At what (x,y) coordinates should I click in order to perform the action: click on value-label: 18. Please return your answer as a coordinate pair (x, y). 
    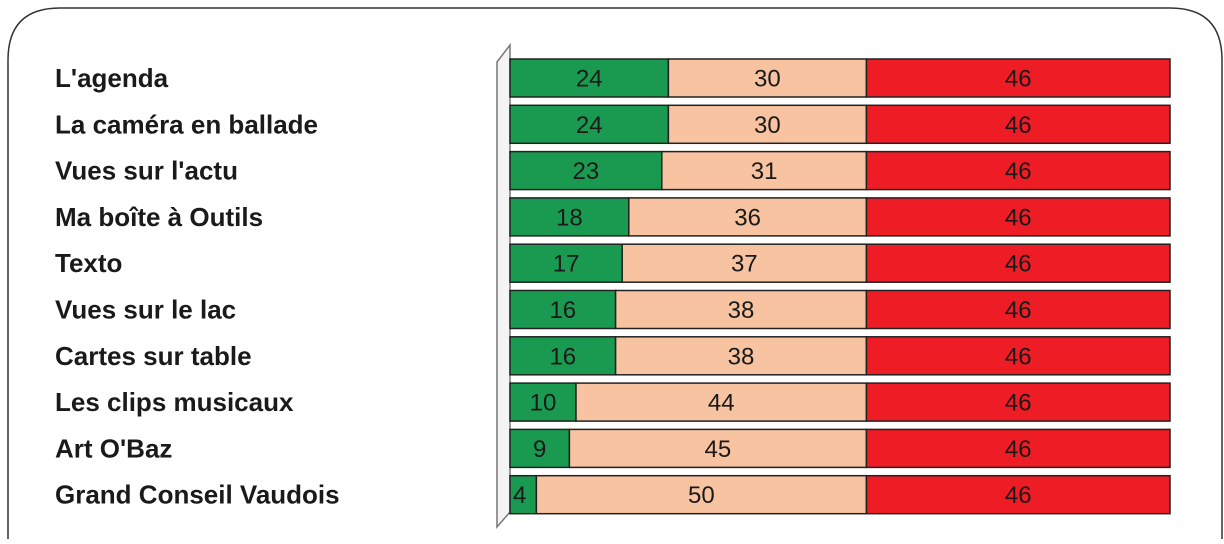
    Looking at the image, I should click on (569, 217).